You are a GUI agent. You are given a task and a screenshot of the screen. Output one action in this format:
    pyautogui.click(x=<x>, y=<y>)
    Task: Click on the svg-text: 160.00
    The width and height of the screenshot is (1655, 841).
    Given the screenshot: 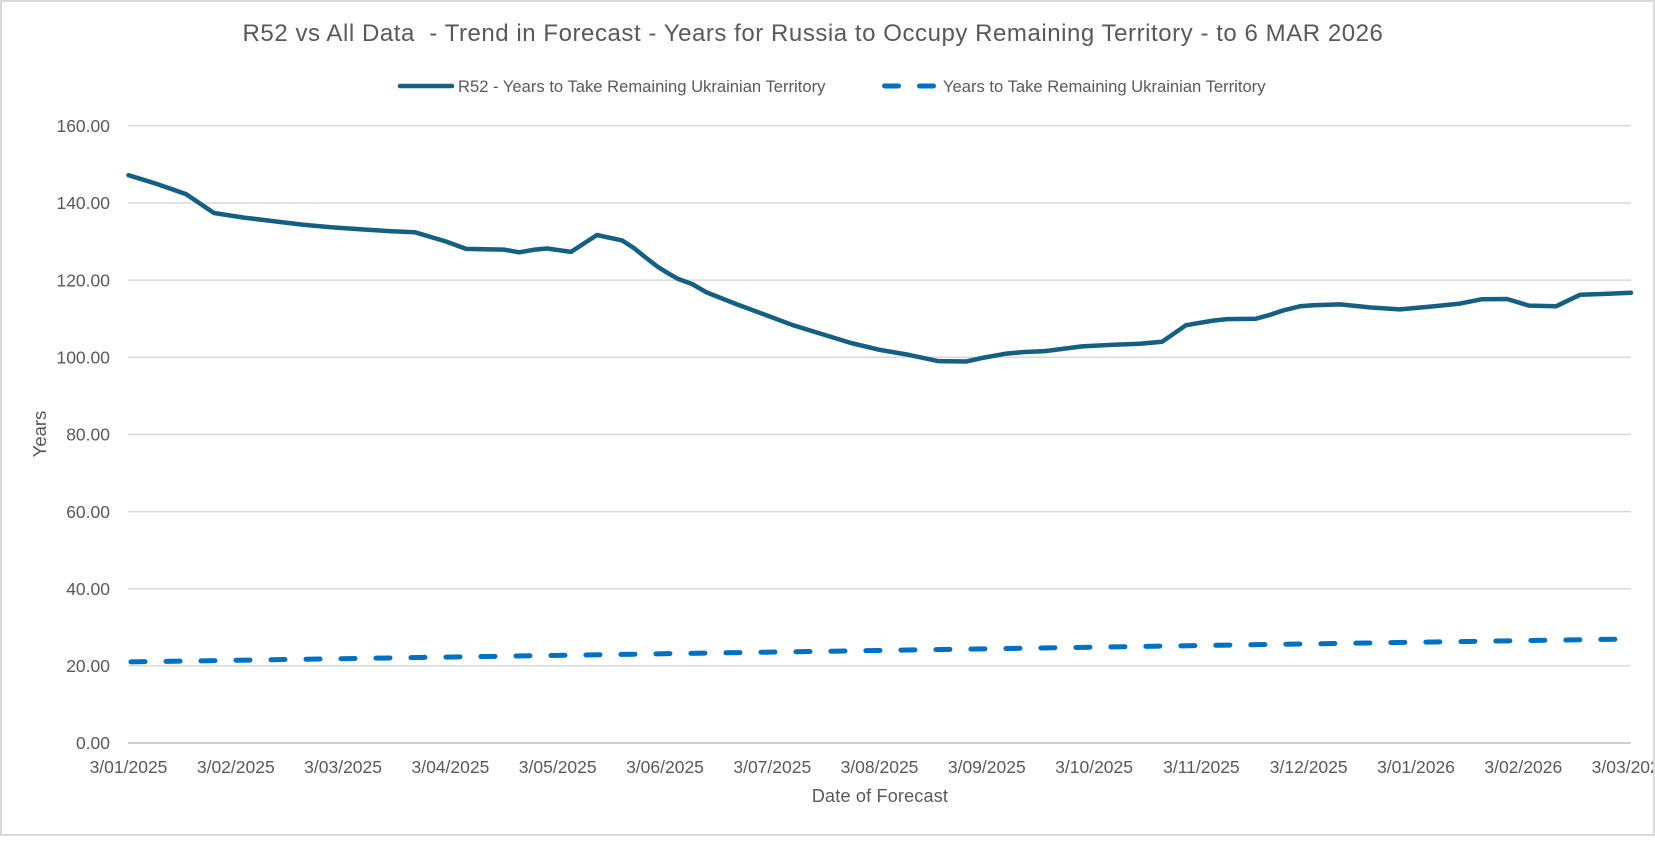 What is the action you would take?
    pyautogui.click(x=83, y=126)
    